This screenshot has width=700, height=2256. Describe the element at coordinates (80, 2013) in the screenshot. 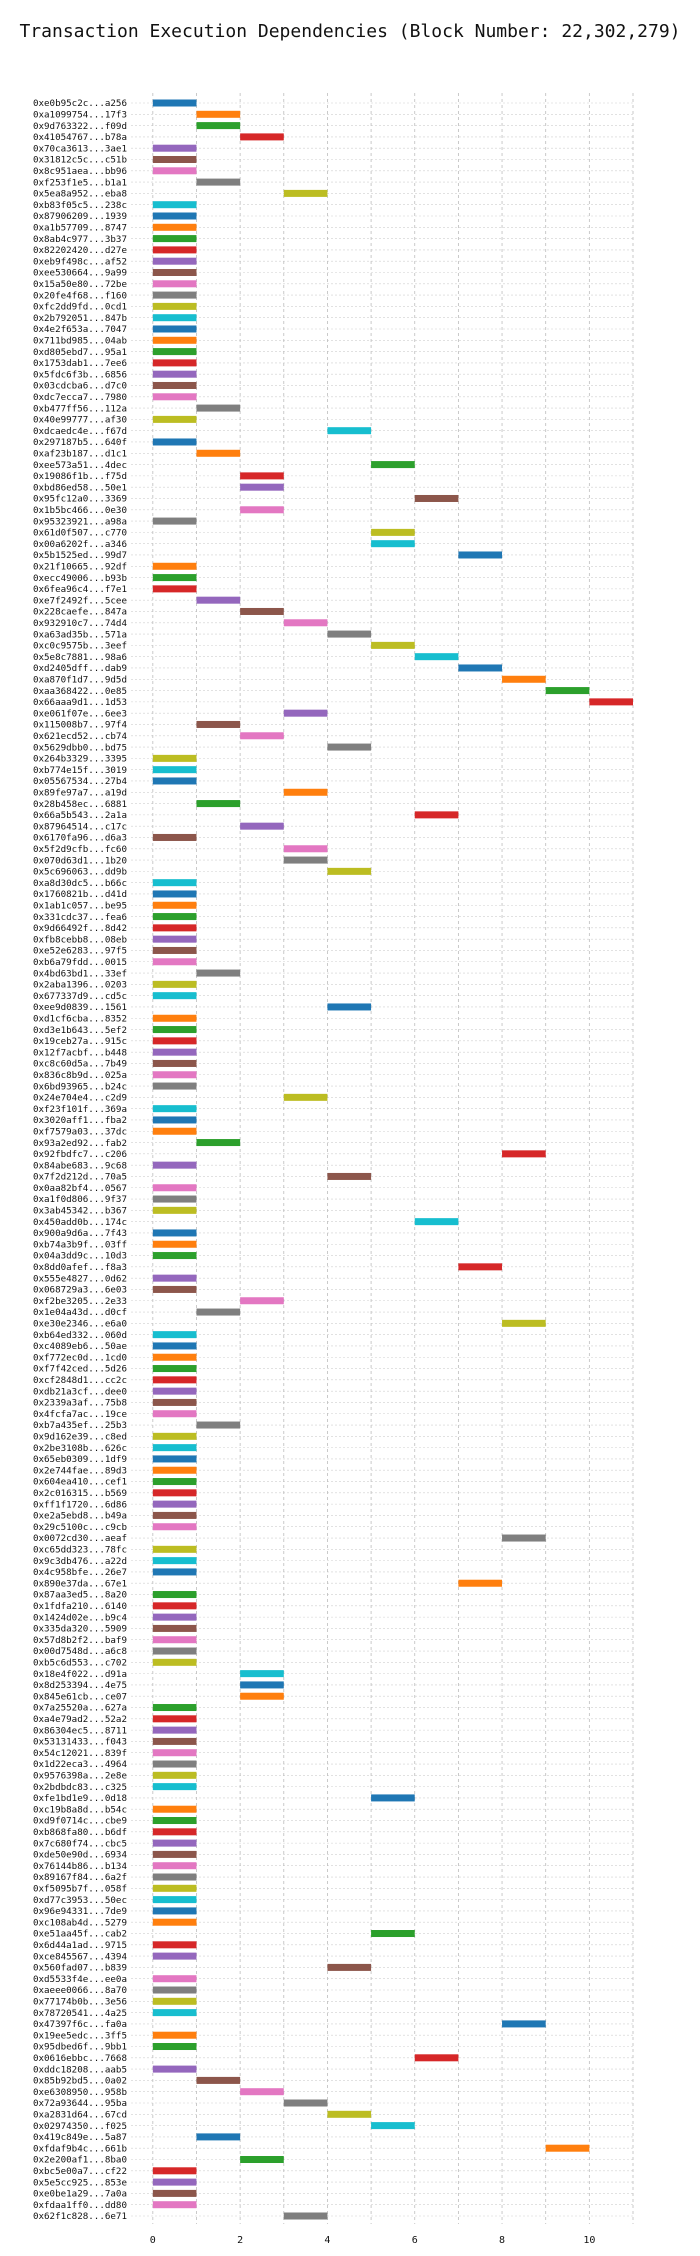

I see `y-tick-label: 0x78720541...4a25` at that location.